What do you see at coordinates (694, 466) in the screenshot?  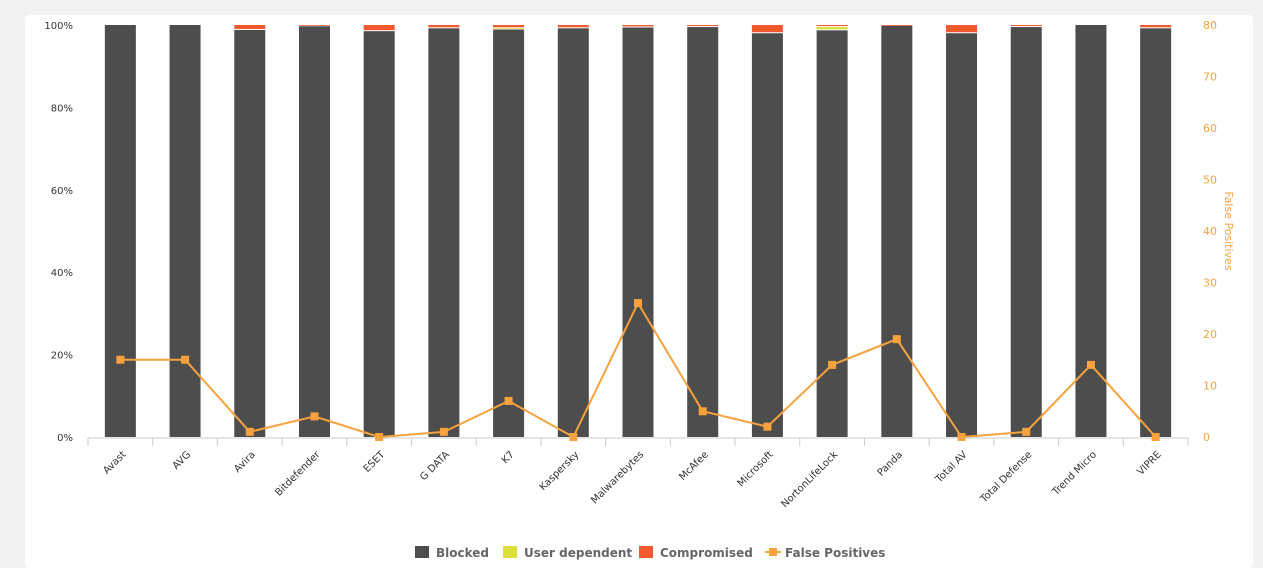 I see `x-tick-label: McAfee` at bounding box center [694, 466].